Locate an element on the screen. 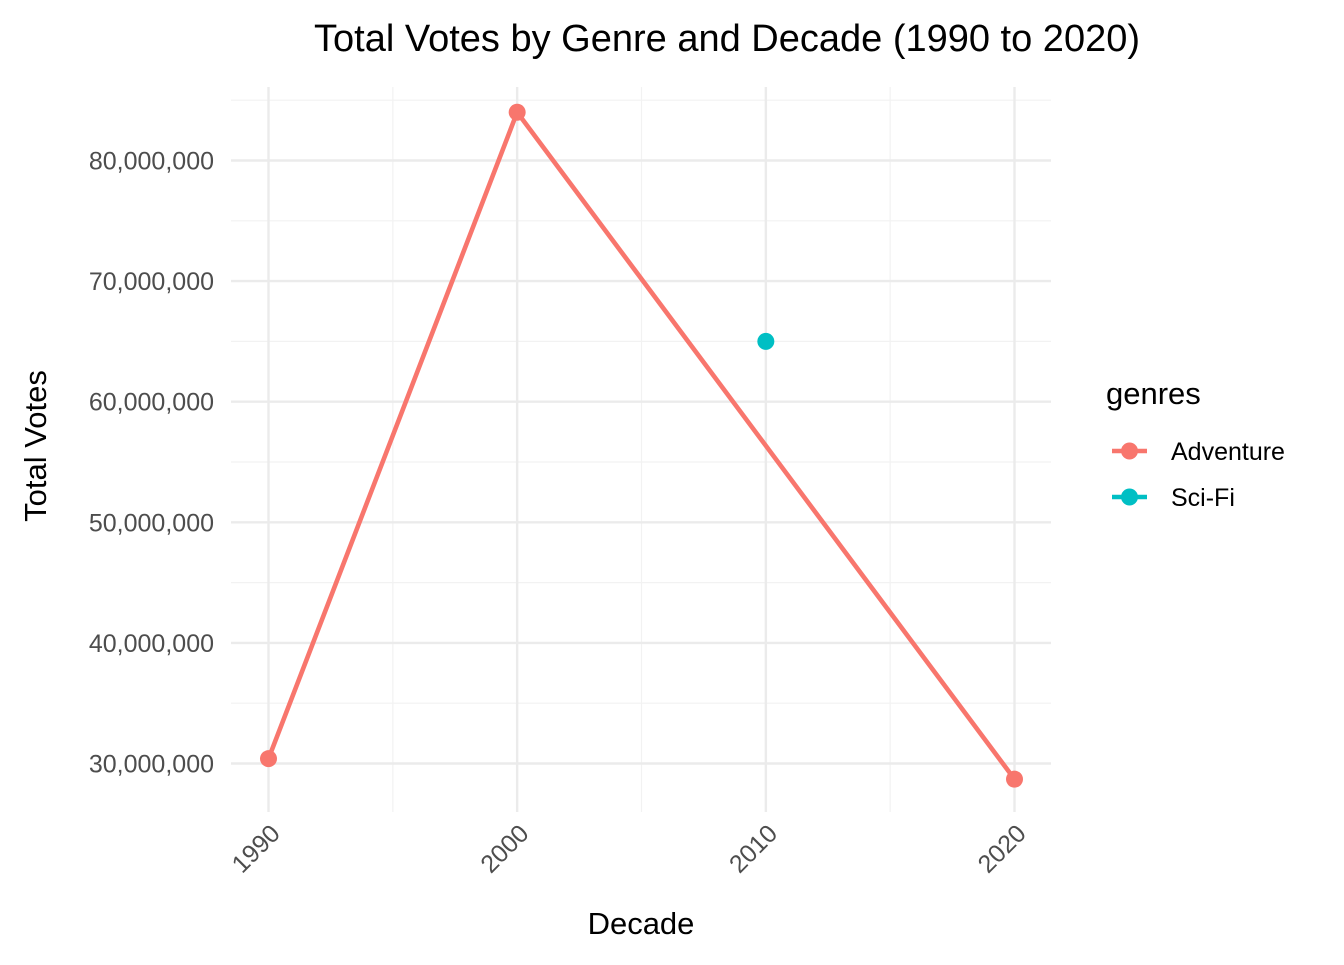 The image size is (1344, 965). legend-item-adventure: Adventure is located at coordinates (1198, 452).